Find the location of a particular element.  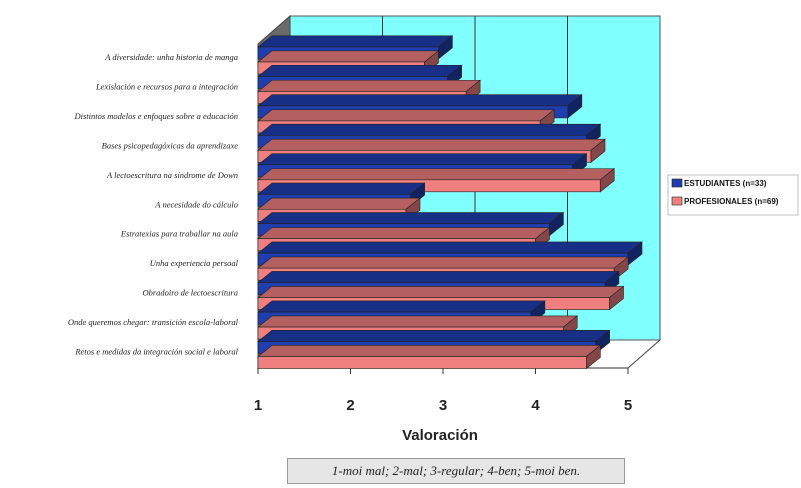

category-label: A diversidade: unha historia de manga is located at coordinates (171, 57).